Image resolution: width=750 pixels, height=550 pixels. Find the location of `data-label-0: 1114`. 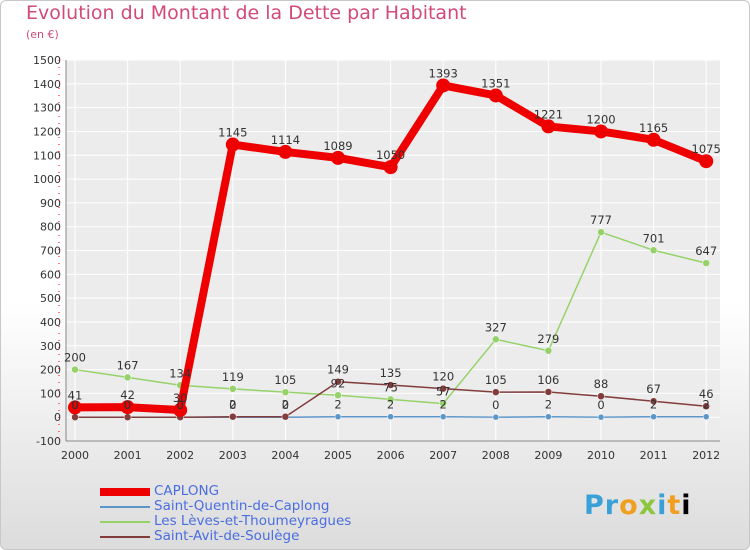

data-label-0: 1114 is located at coordinates (285, 140).